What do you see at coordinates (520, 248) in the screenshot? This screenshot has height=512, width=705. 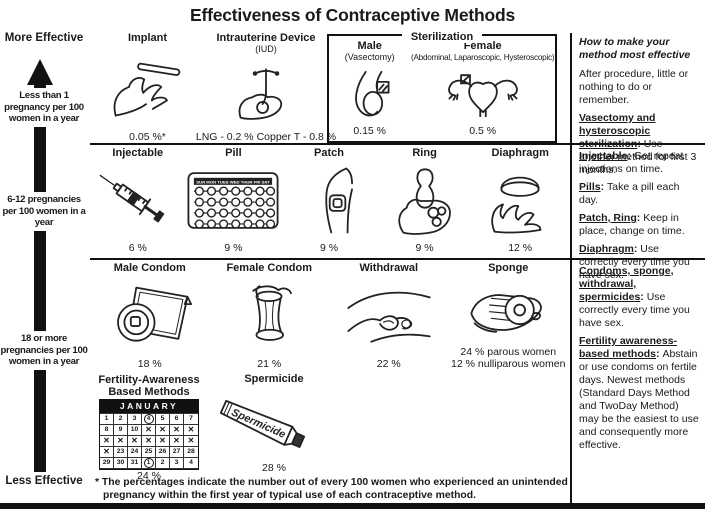 I see `method-percentage: 12 %` at bounding box center [520, 248].